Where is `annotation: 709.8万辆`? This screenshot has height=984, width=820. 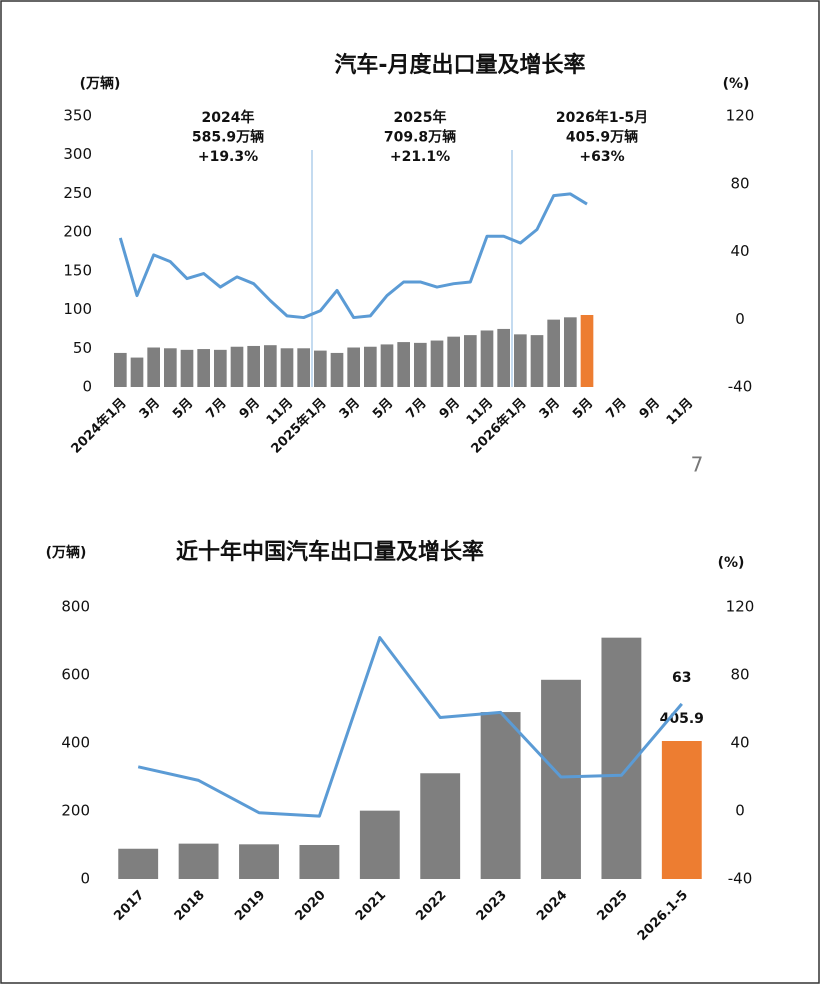 annotation: 709.8万辆 is located at coordinates (420, 137).